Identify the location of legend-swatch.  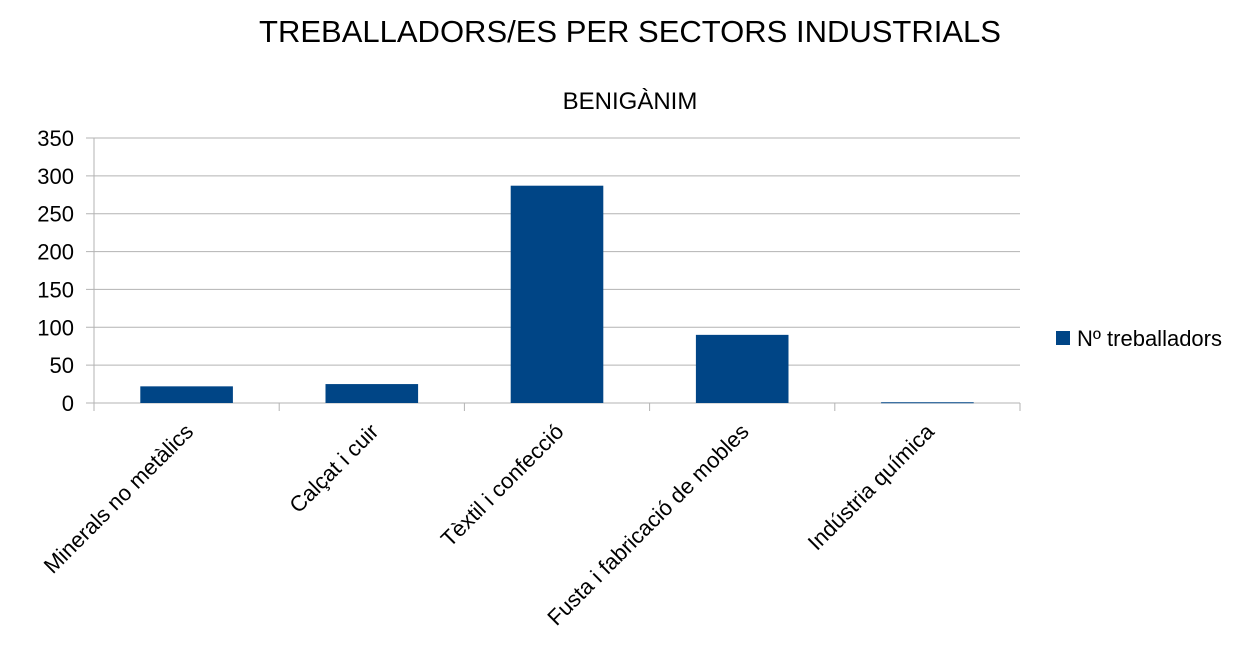
(1063, 338).